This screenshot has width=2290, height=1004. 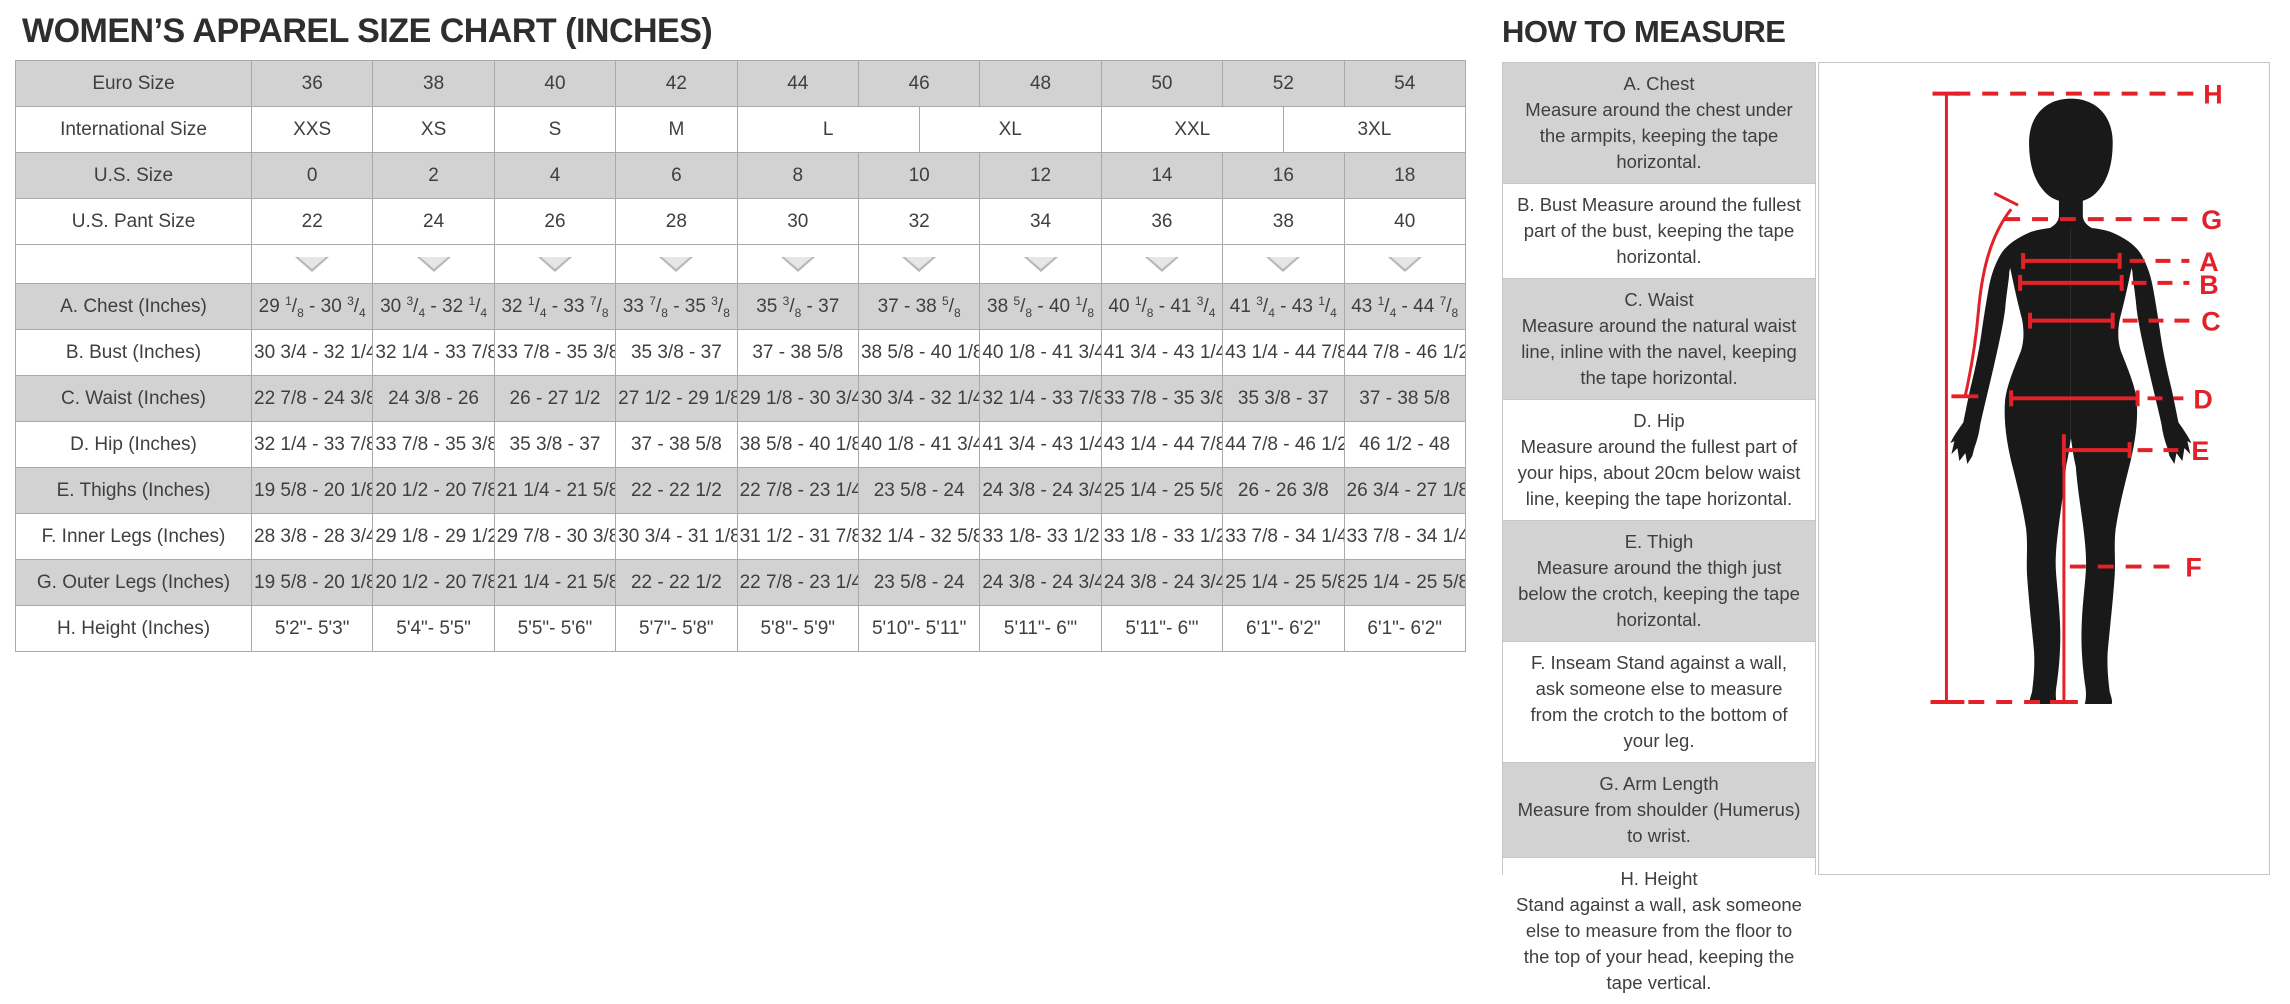 What do you see at coordinates (1374, 129) in the screenshot?
I see `size-cell: 3XL` at bounding box center [1374, 129].